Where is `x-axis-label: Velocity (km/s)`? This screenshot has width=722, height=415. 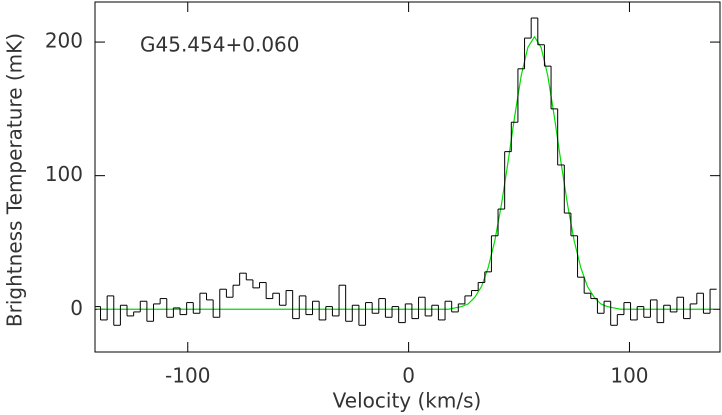
x-axis-label: Velocity (km/s) is located at coordinates (407, 401).